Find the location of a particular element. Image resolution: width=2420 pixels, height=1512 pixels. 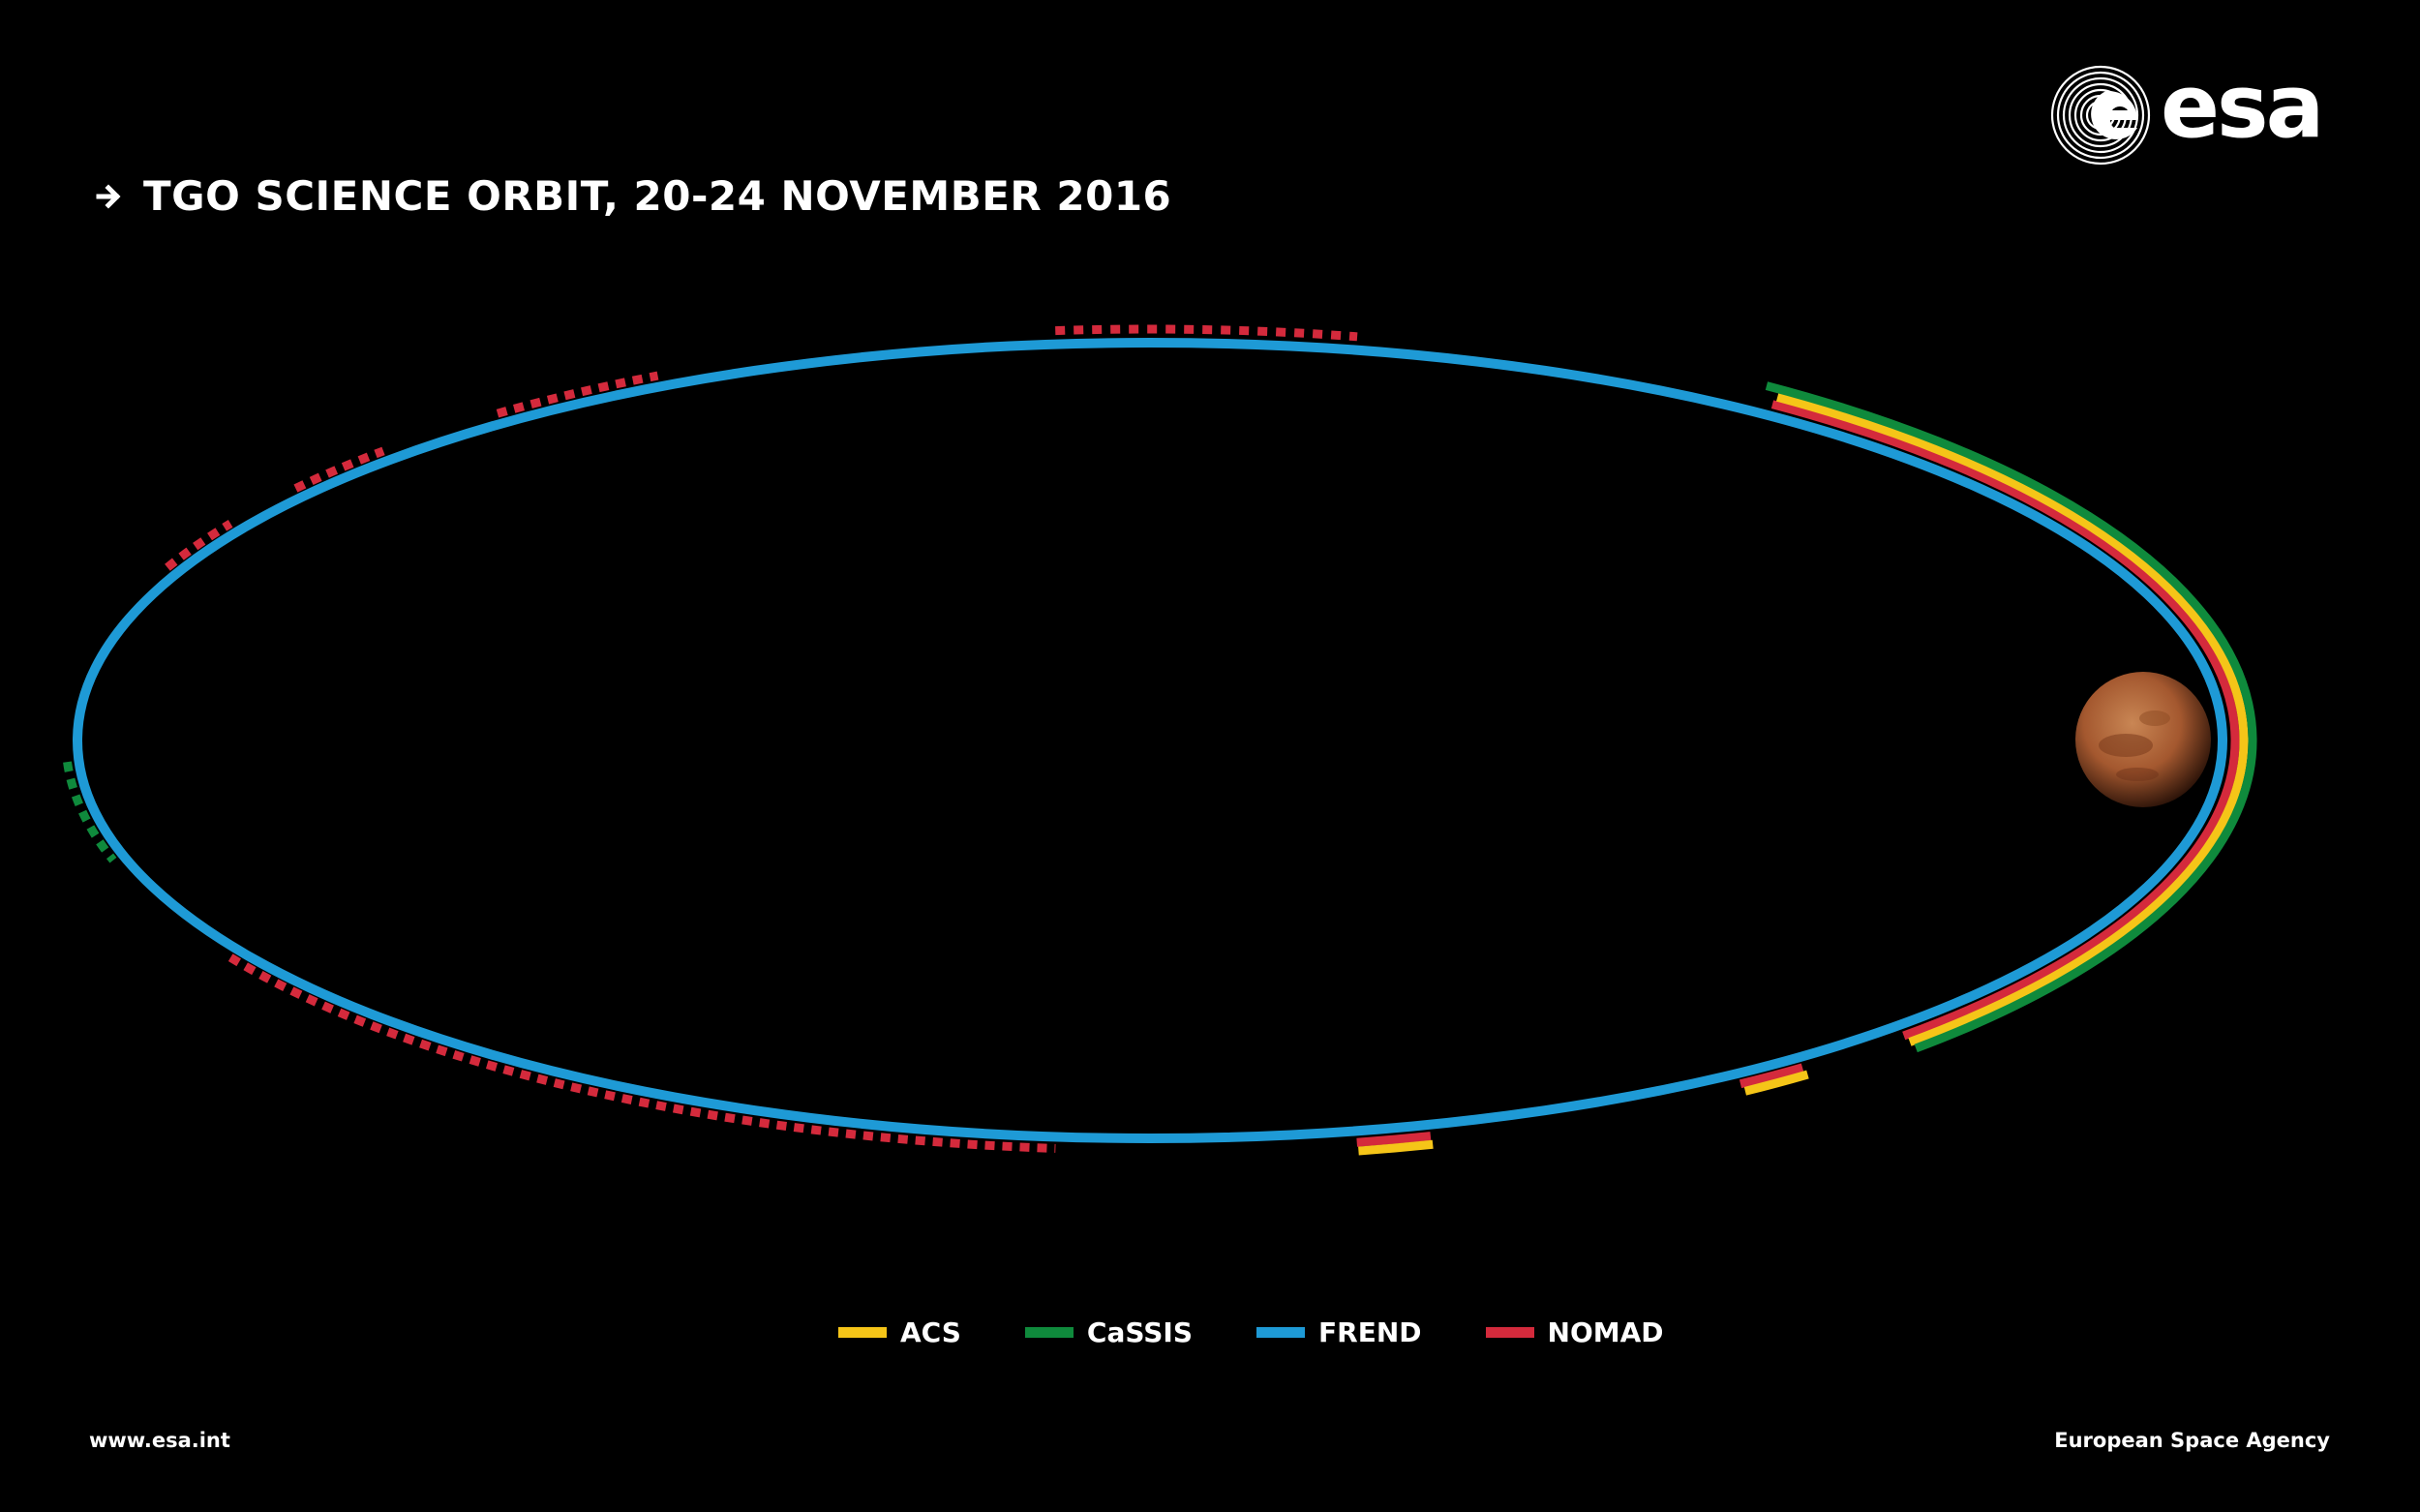

legend-label-acs: ACS is located at coordinates (930, 1332).